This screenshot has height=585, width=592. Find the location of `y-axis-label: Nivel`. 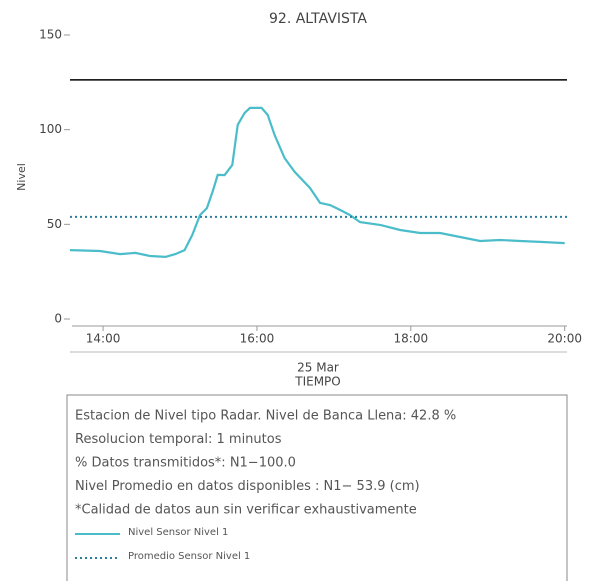

y-axis-label: Nivel is located at coordinates (21, 177).